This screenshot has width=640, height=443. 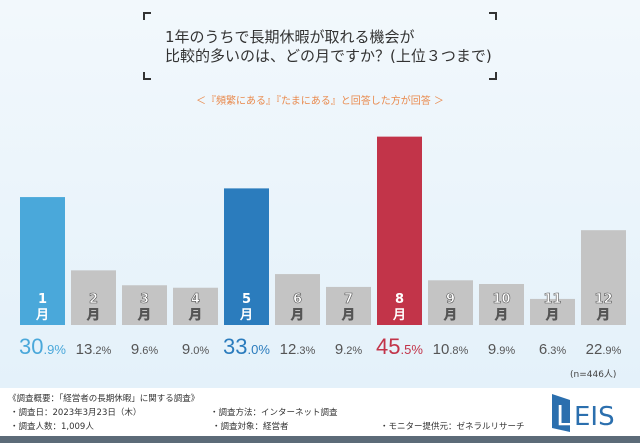 What do you see at coordinates (42, 299) in the screenshot?
I see `category-label: 1` at bounding box center [42, 299].